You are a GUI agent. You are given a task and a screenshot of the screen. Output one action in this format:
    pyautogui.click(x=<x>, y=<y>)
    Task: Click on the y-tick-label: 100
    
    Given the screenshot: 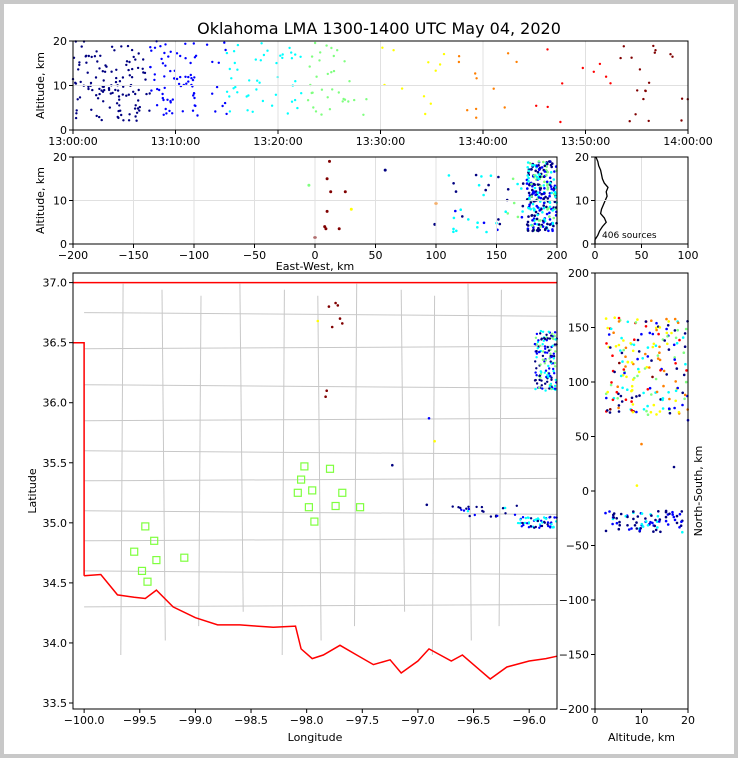 What is the action you would take?
    pyautogui.click(x=578, y=382)
    